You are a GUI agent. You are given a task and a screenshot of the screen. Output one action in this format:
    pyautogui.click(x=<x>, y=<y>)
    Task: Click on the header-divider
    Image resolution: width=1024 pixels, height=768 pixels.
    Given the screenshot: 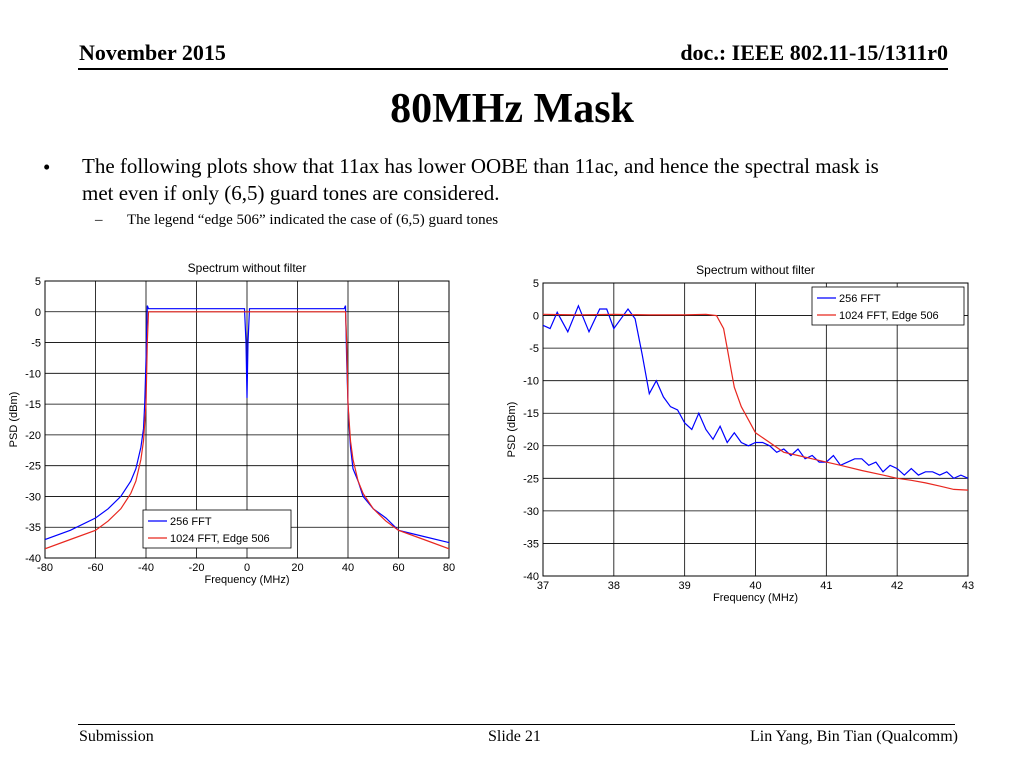 What is the action you would take?
    pyautogui.click(x=513, y=69)
    